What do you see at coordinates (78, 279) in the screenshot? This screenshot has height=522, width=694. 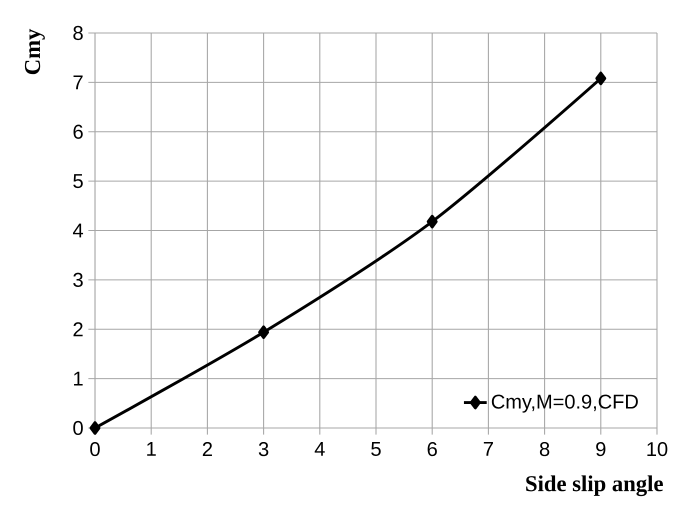 I see `y-tick-label: 3` at bounding box center [78, 279].